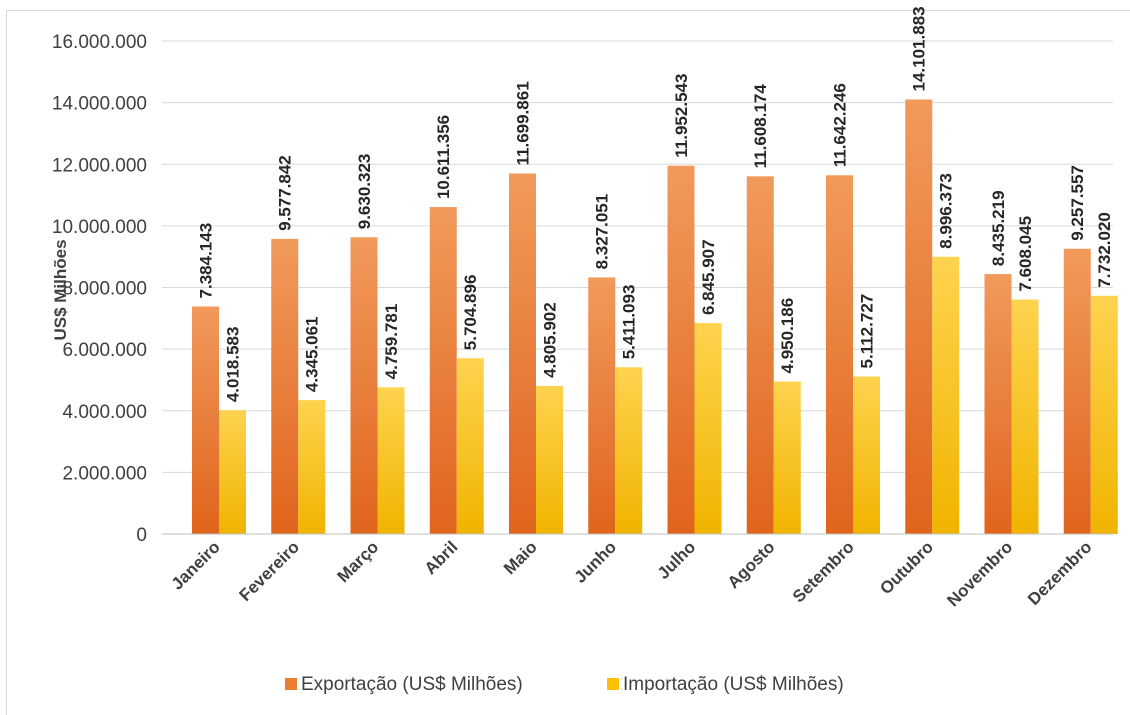 This screenshot has height=715, width=1130. What do you see at coordinates (104, 412) in the screenshot?
I see `y-tick-label: 4.000.000` at bounding box center [104, 412].